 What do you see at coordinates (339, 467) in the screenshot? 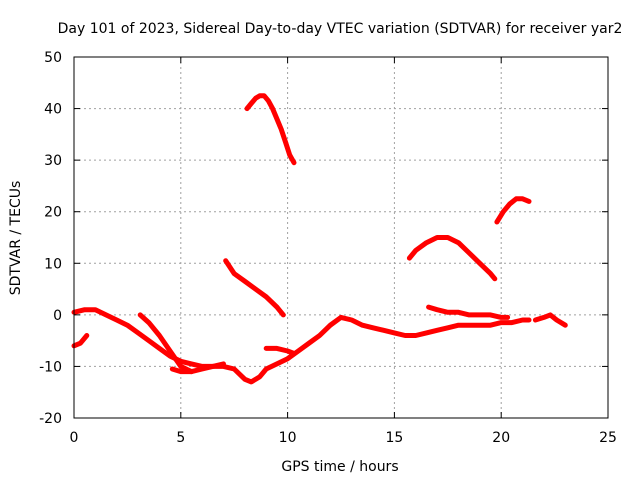
I see `x-axis-label: GPS time / hours` at bounding box center [339, 467].